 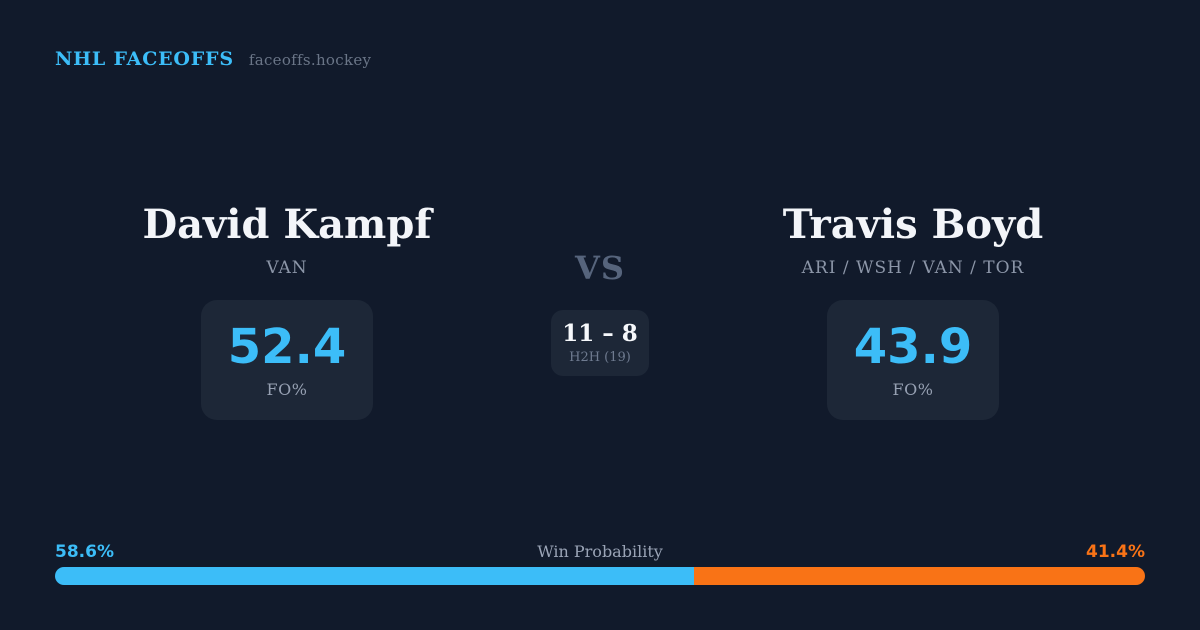 I want to click on win-probability-right-pct: 41.4%, so click(x=1115, y=552).